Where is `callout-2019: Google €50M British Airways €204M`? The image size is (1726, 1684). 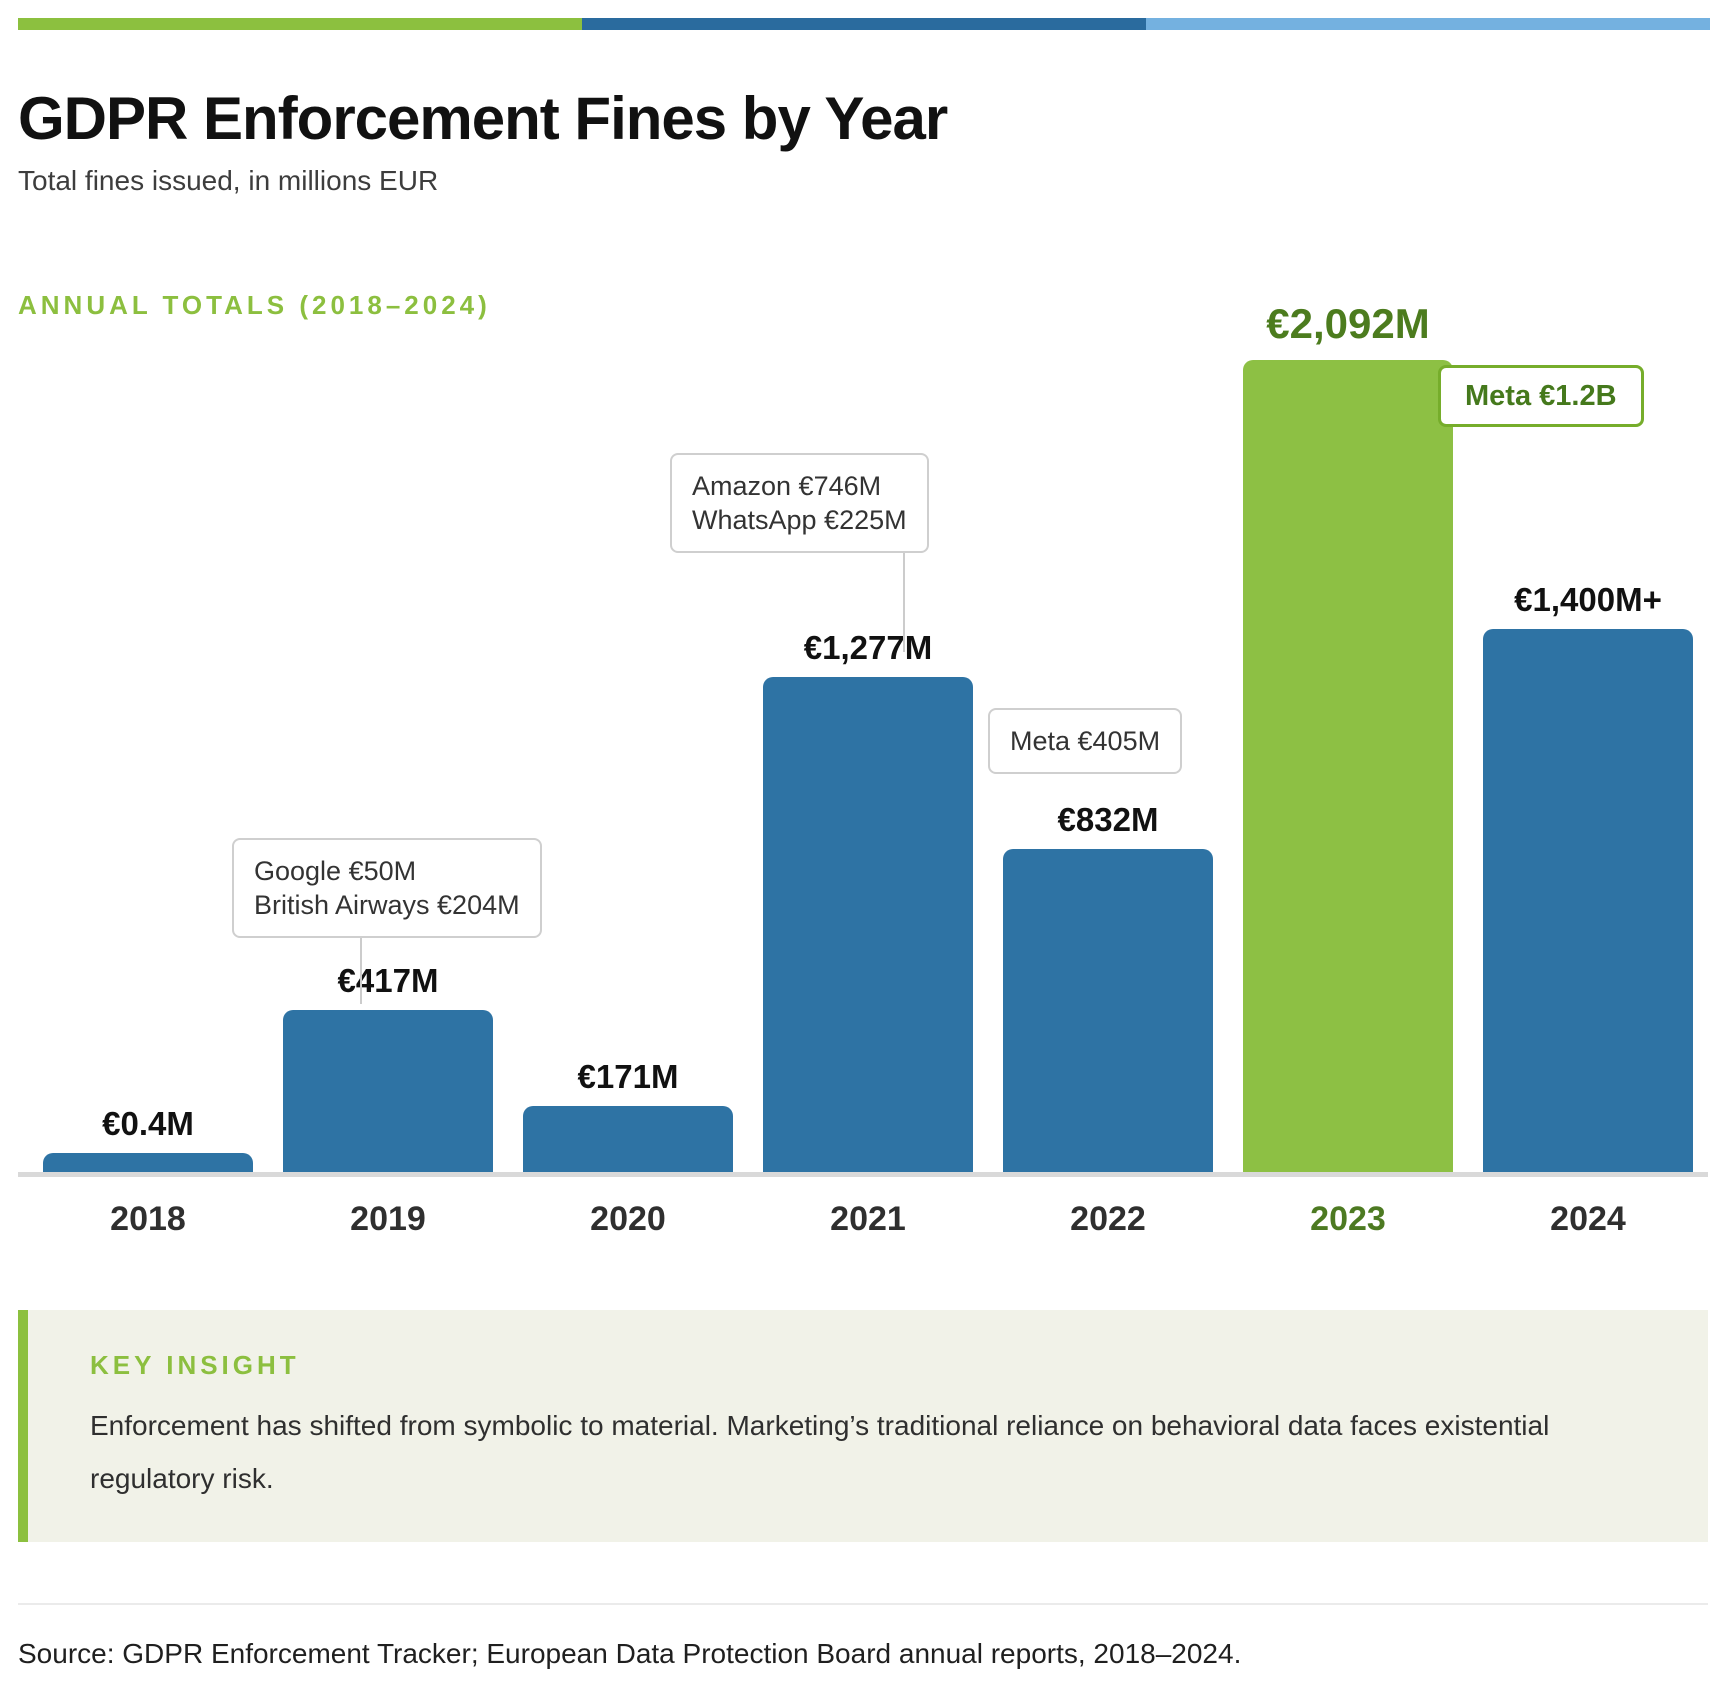 callout-2019: Google €50M British Airways €204M is located at coordinates (387, 888).